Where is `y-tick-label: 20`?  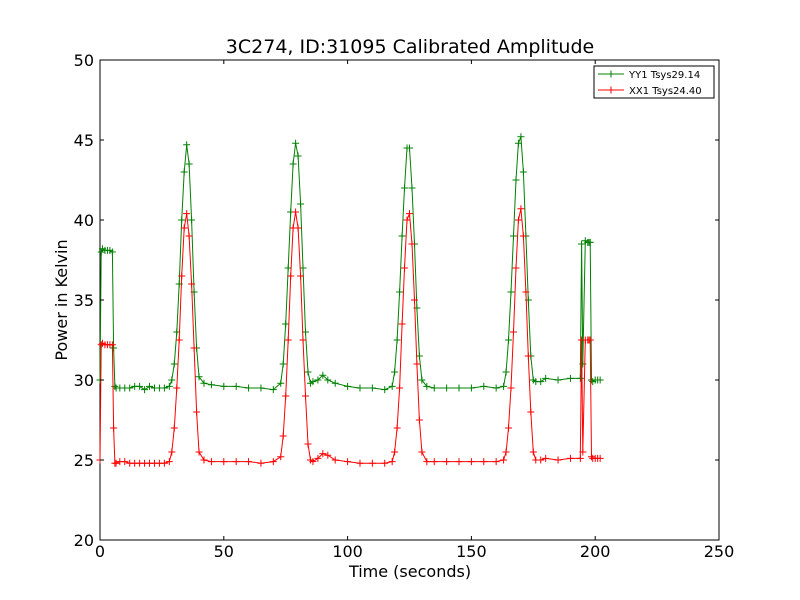
y-tick-label: 20 is located at coordinates (84, 540).